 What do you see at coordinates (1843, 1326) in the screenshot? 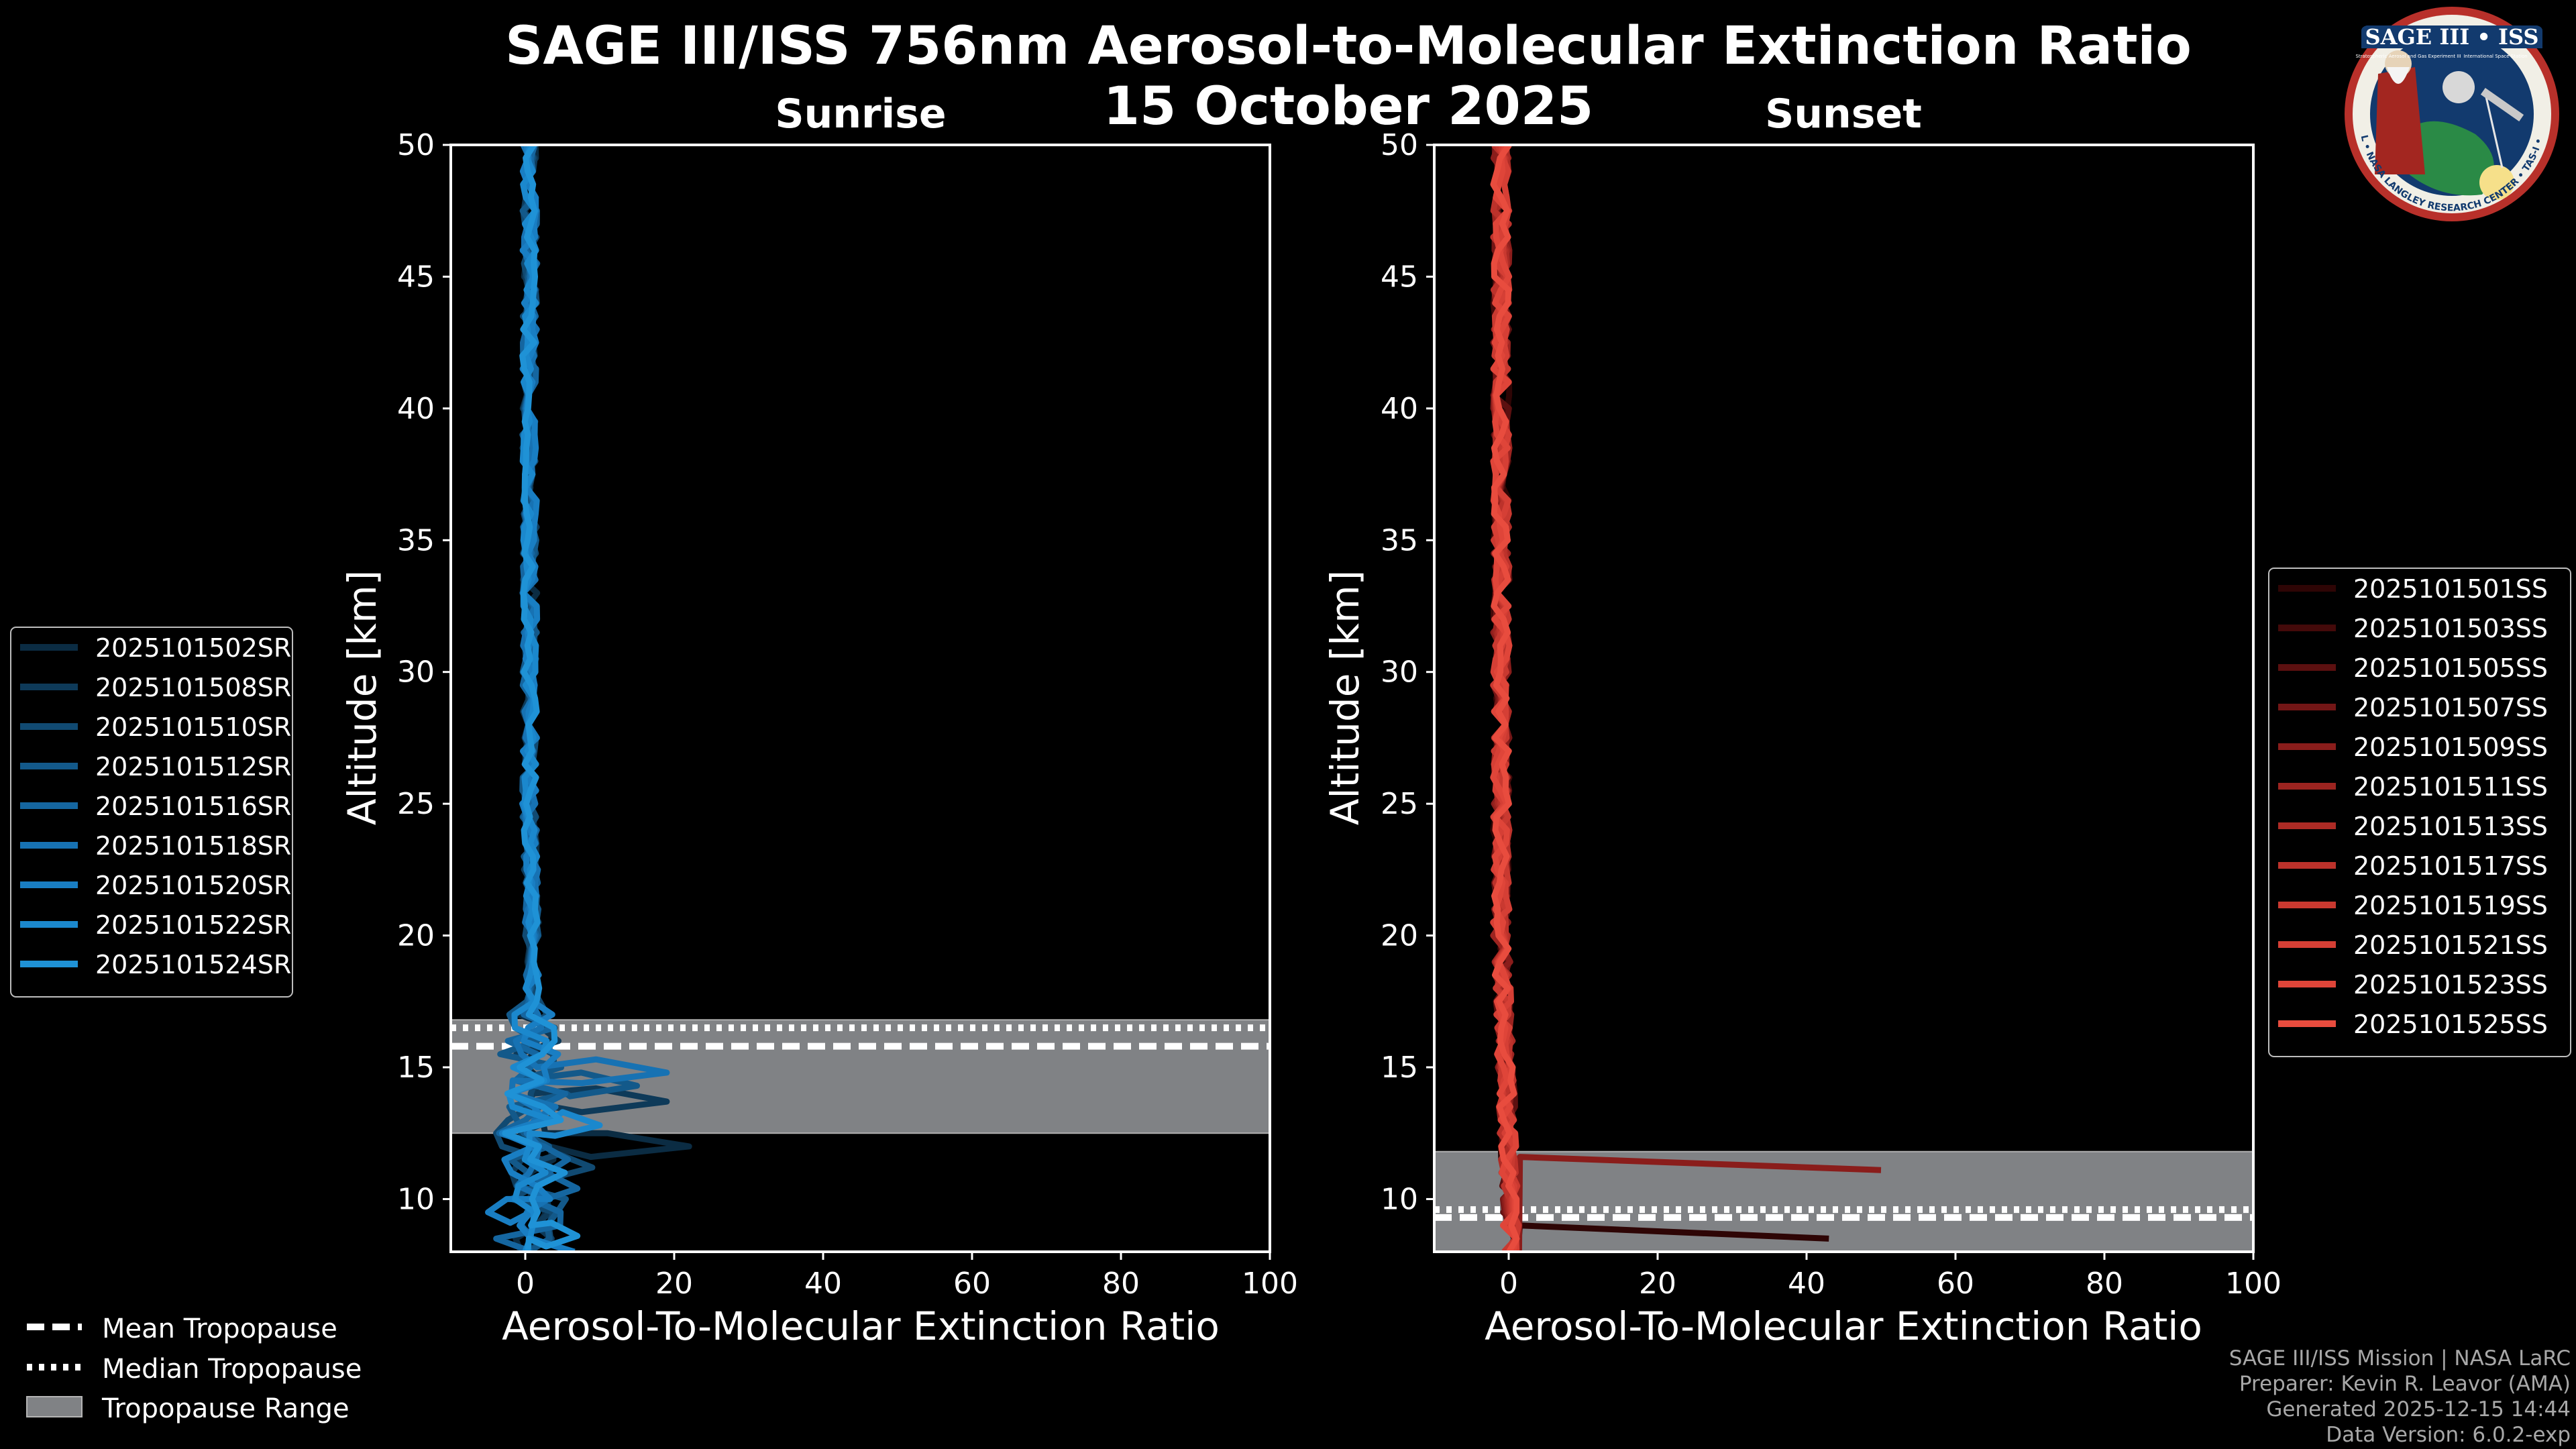
I see `sunset-xlabel: Aerosol-To-Molecular Extinction Ratio` at bounding box center [1843, 1326].